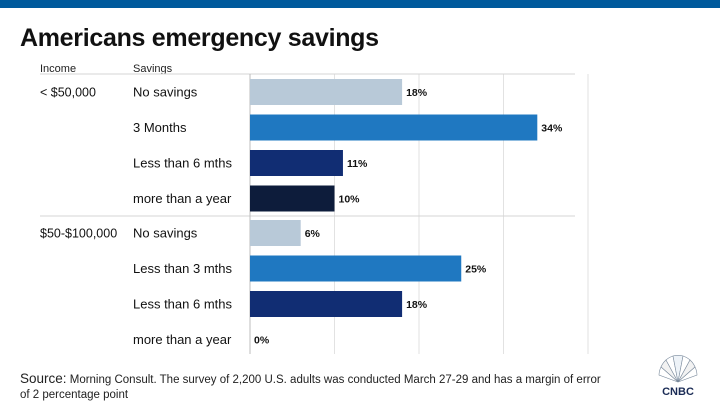 This screenshot has width=720, height=405. I want to click on category-label: Less than 3 mths, so click(182, 268).